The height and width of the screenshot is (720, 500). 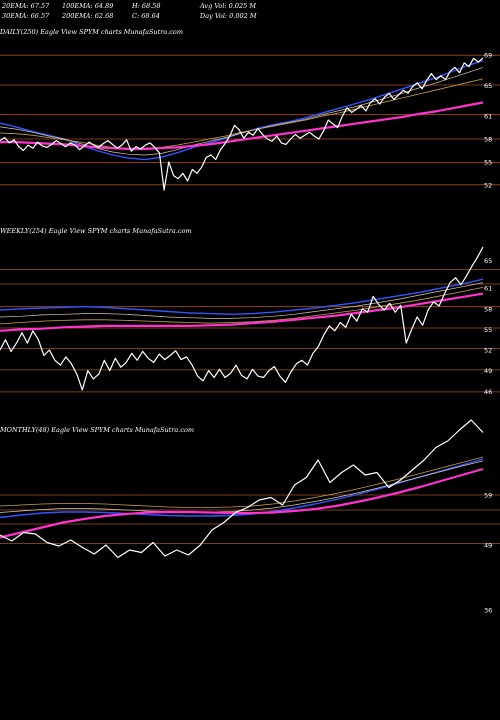 I want to click on weekly-y-tick-0: 65, so click(x=488, y=261).